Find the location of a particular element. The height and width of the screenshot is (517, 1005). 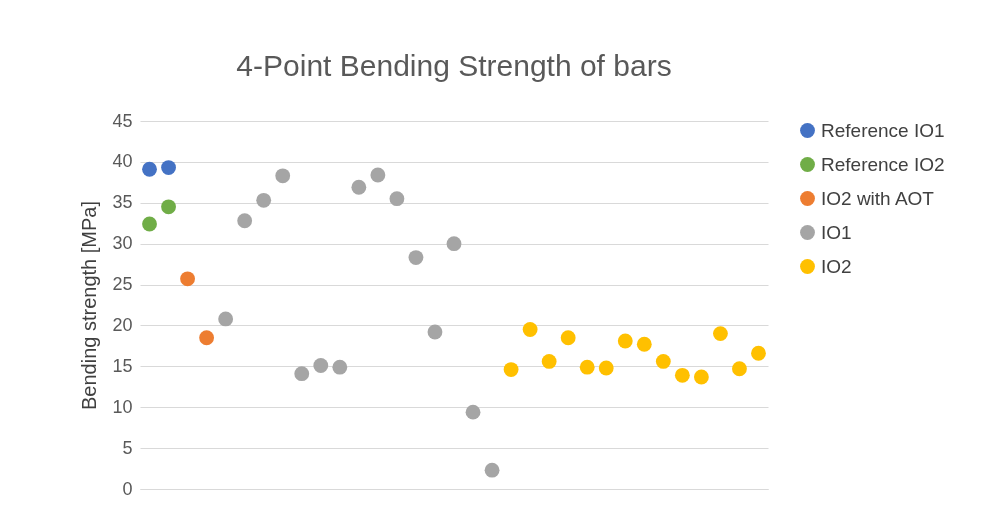

legend-label: IO2 is located at coordinates (836, 266).